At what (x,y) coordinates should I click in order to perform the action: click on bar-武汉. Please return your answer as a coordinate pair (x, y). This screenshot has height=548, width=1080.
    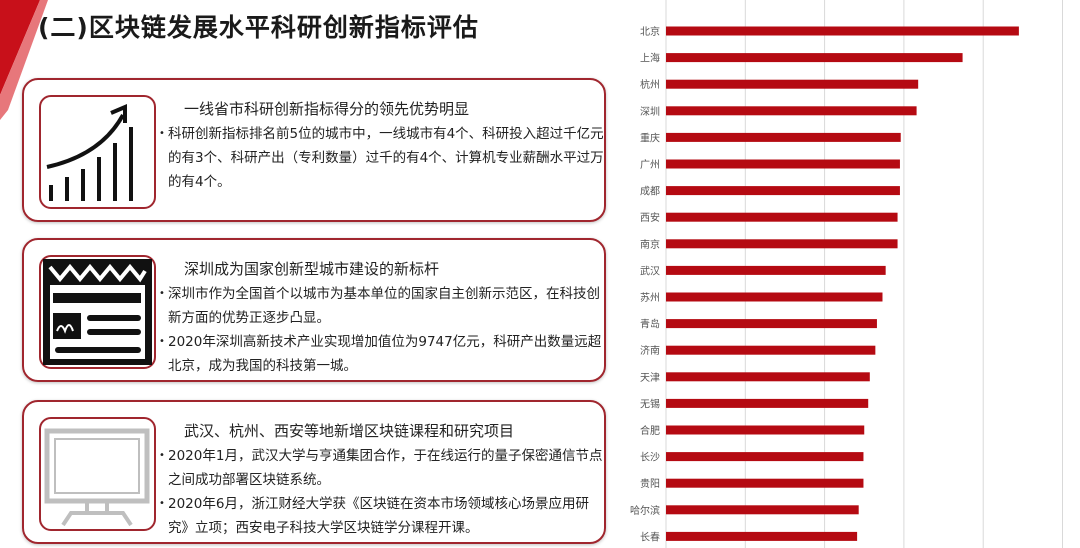
    Looking at the image, I should click on (776, 270).